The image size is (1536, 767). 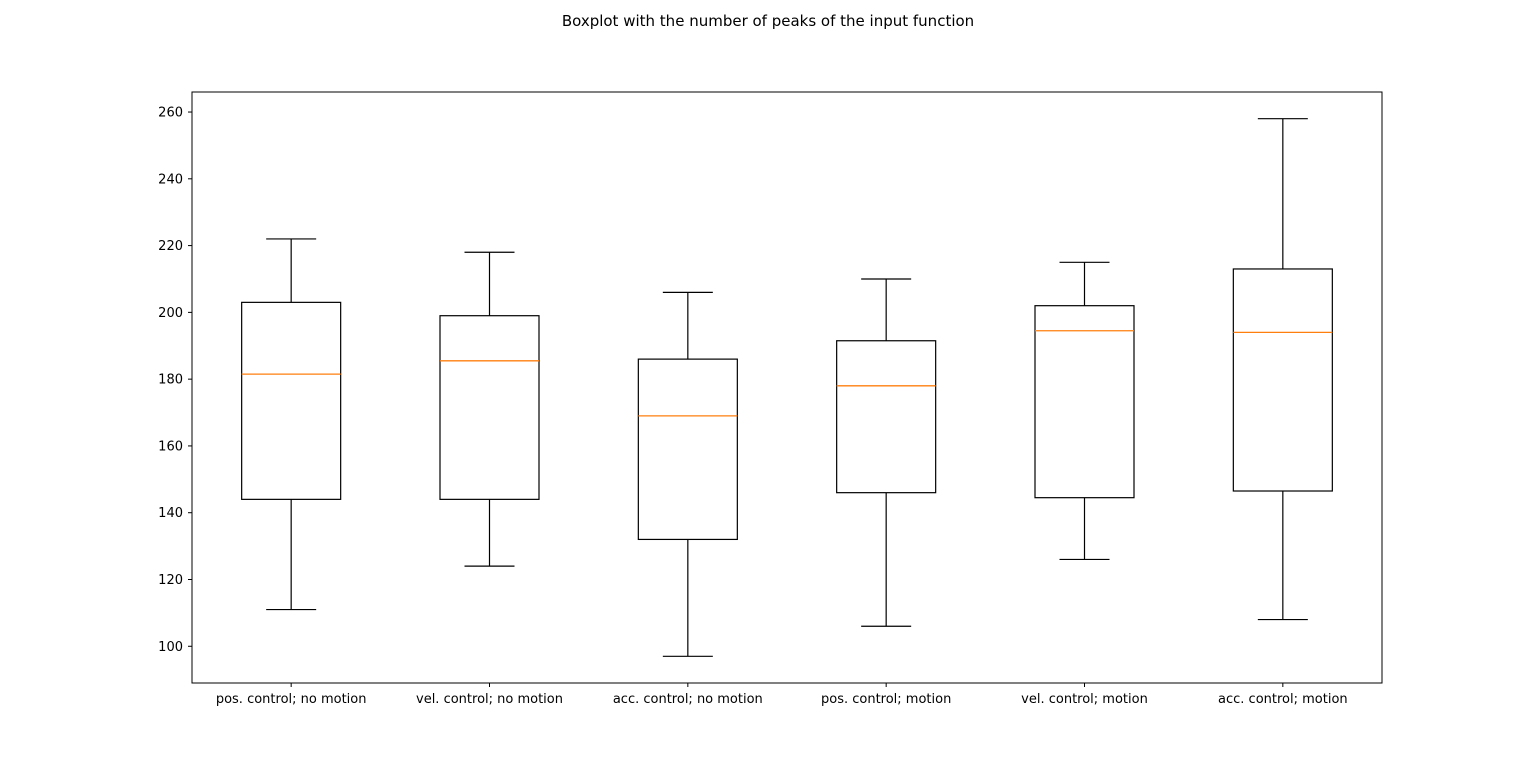 I want to click on y-tick-label: 220, so click(x=170, y=246).